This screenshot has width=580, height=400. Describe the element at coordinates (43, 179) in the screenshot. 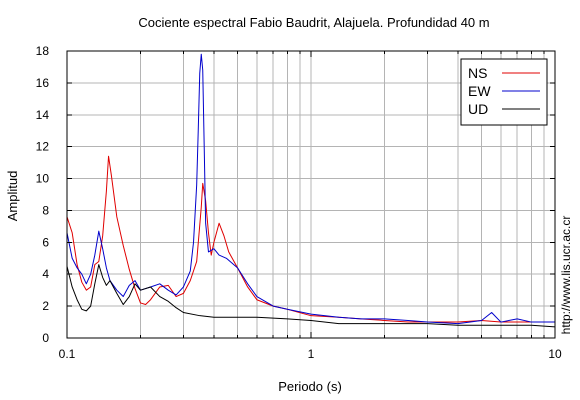

I see `y-tick-label: 10` at that location.